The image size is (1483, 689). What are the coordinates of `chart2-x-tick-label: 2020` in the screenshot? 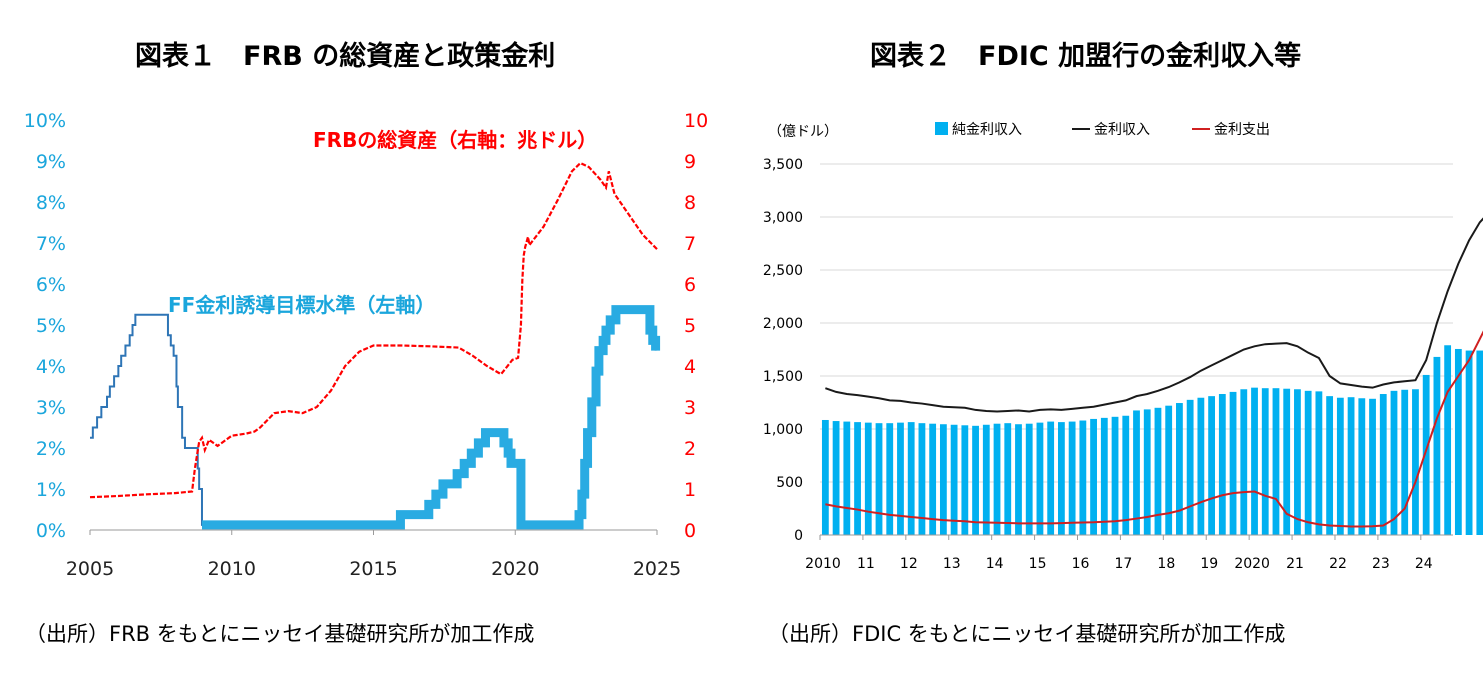 It's located at (1252, 564).